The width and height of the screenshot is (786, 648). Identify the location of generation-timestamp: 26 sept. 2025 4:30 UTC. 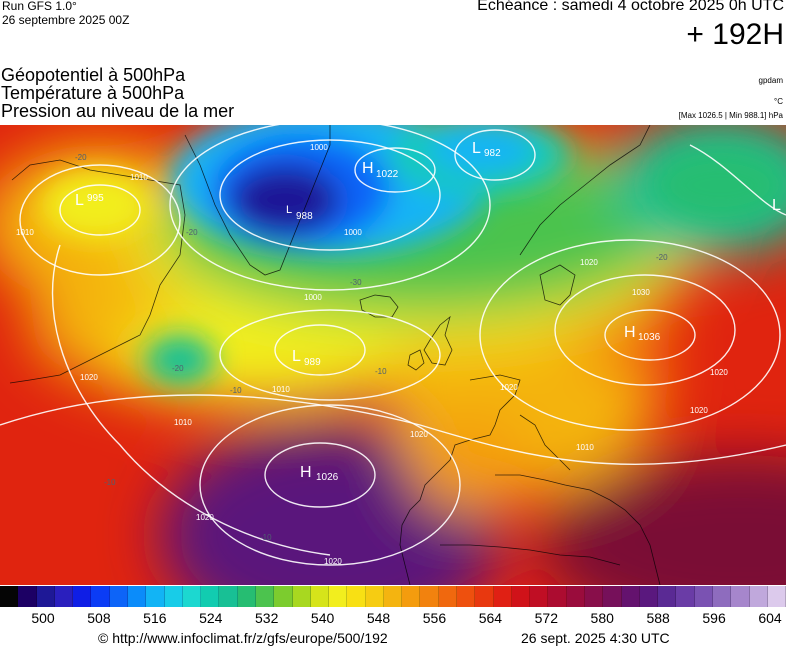
(595, 638).